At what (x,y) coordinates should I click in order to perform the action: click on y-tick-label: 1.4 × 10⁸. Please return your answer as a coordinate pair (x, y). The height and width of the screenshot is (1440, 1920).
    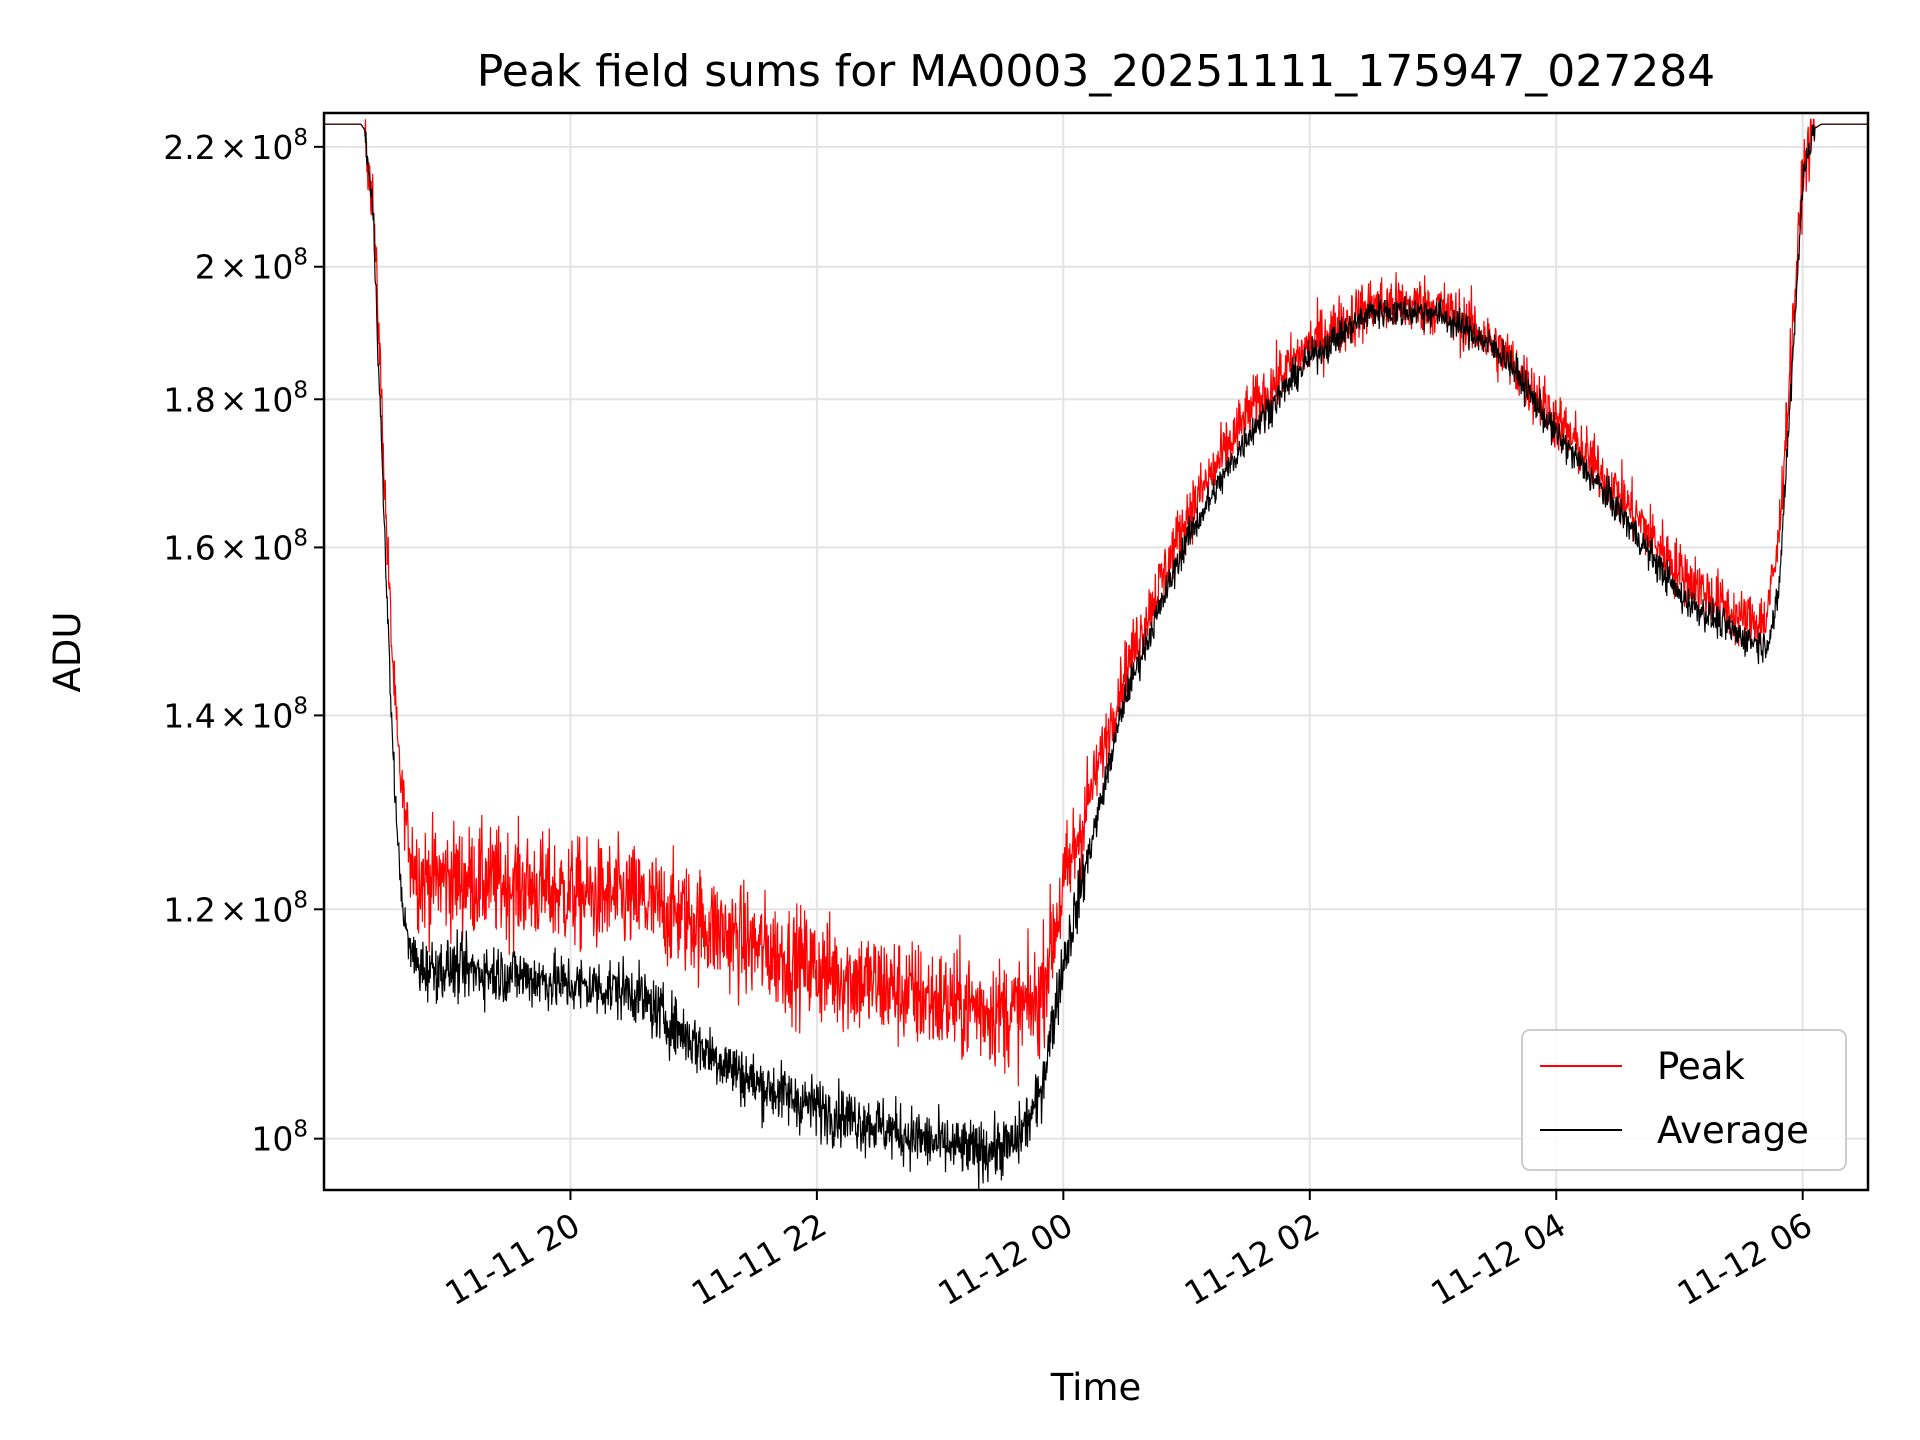
    Looking at the image, I should click on (235, 714).